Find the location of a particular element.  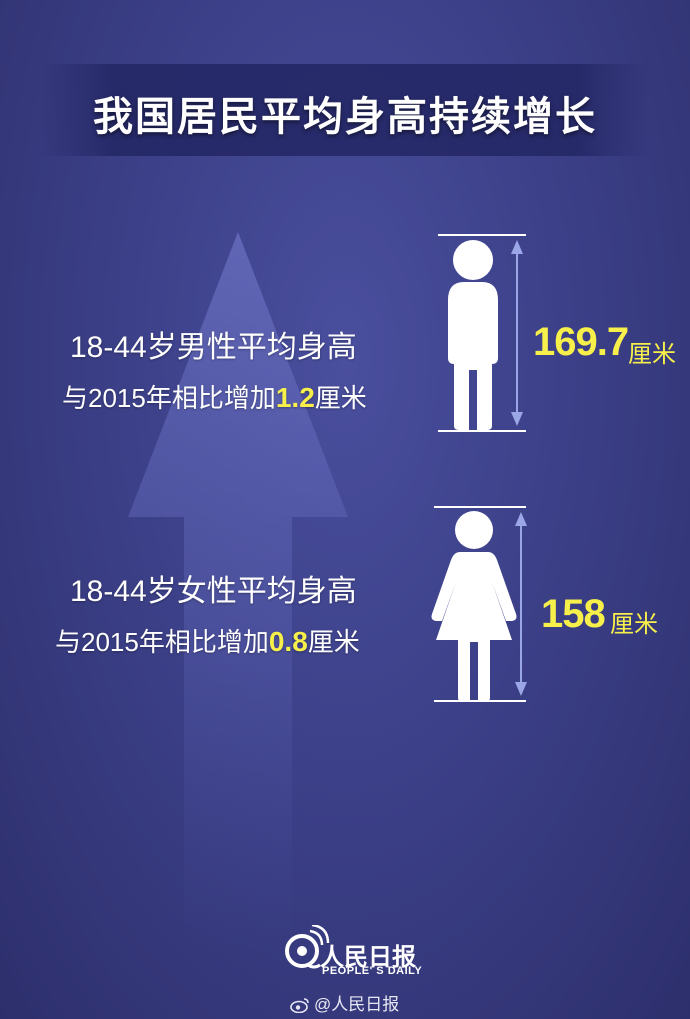

title-band is located at coordinates (345, 110).